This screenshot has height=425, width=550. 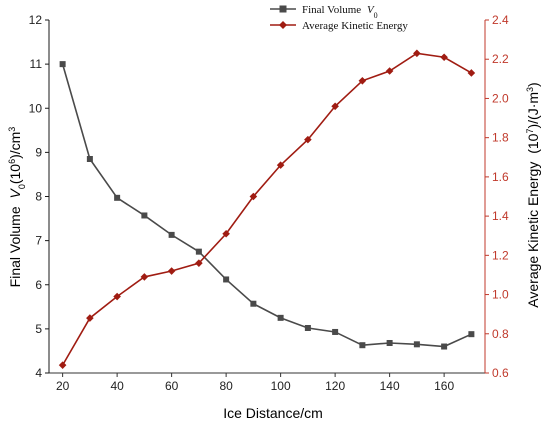 I want to click on y-right-tick-label: 1.0, so click(x=500, y=295).